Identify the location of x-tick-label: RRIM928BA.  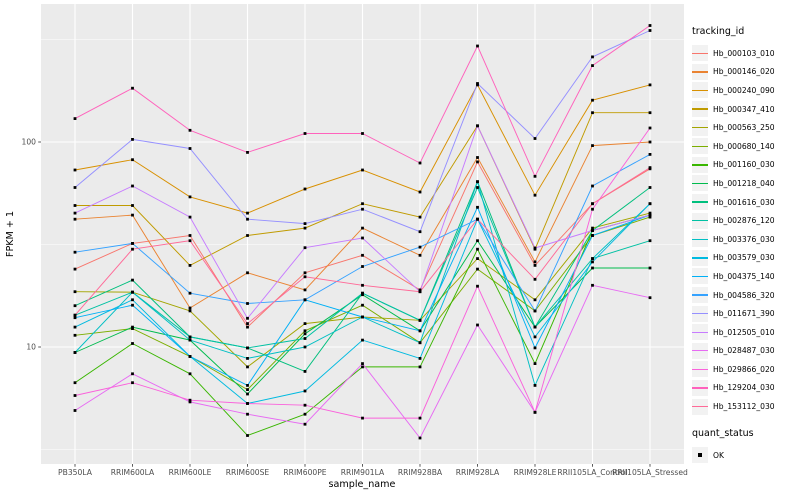
(420, 472).